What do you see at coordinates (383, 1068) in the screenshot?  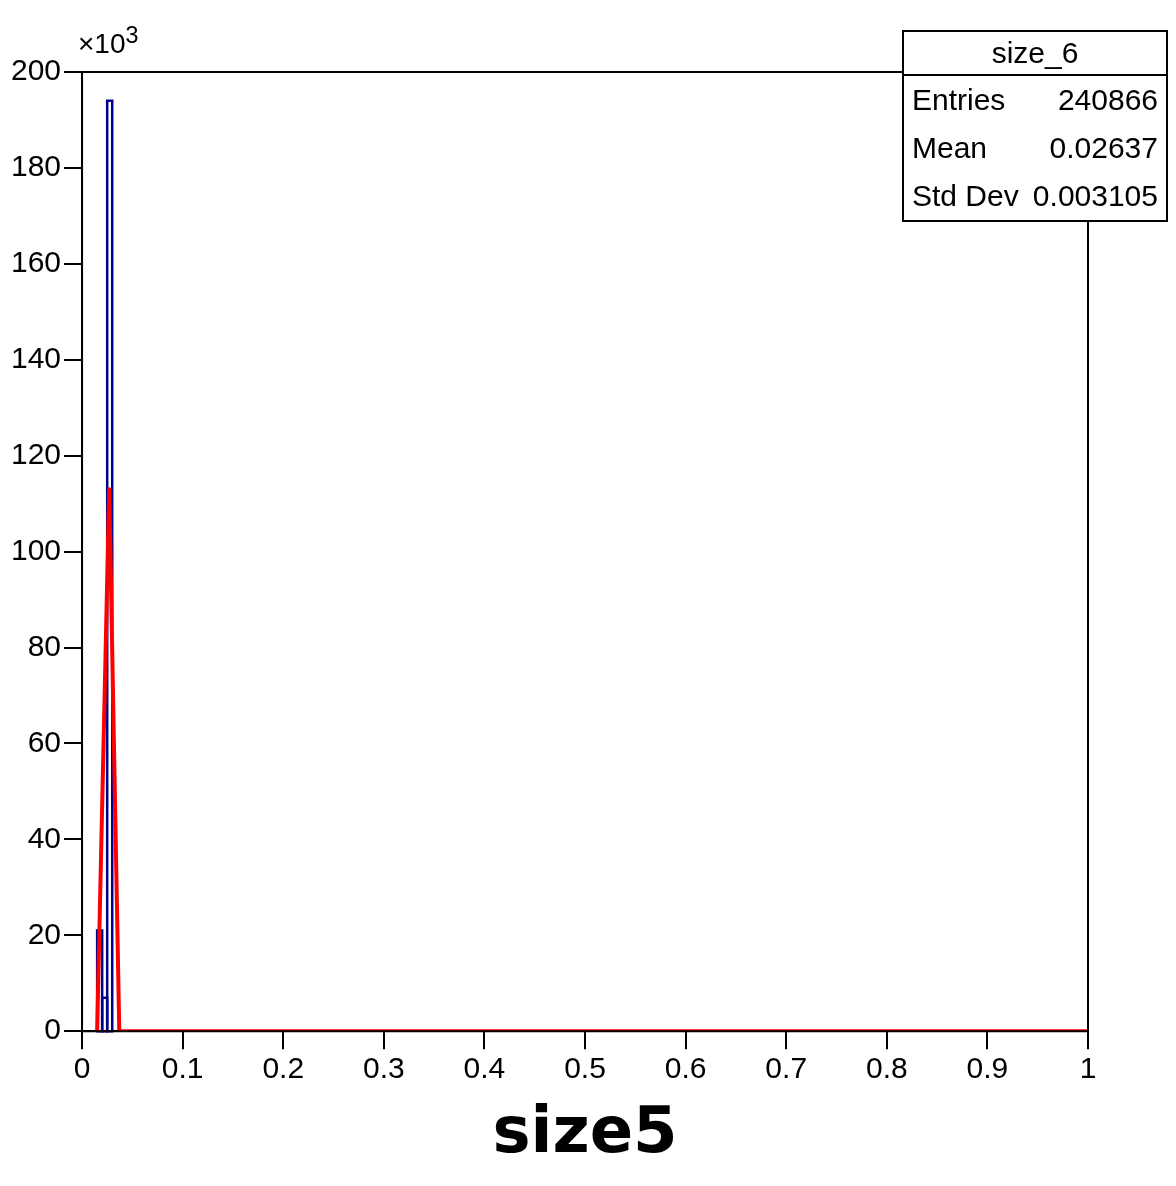 I see `x-tick-label: 0.3` at bounding box center [383, 1068].